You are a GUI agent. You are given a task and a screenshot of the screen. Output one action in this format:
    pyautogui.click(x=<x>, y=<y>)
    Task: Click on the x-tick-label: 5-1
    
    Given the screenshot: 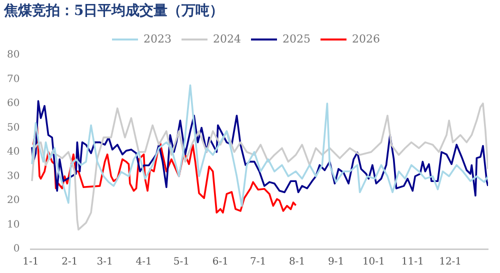 What is the action you would take?
    pyautogui.click(x=181, y=262)
    